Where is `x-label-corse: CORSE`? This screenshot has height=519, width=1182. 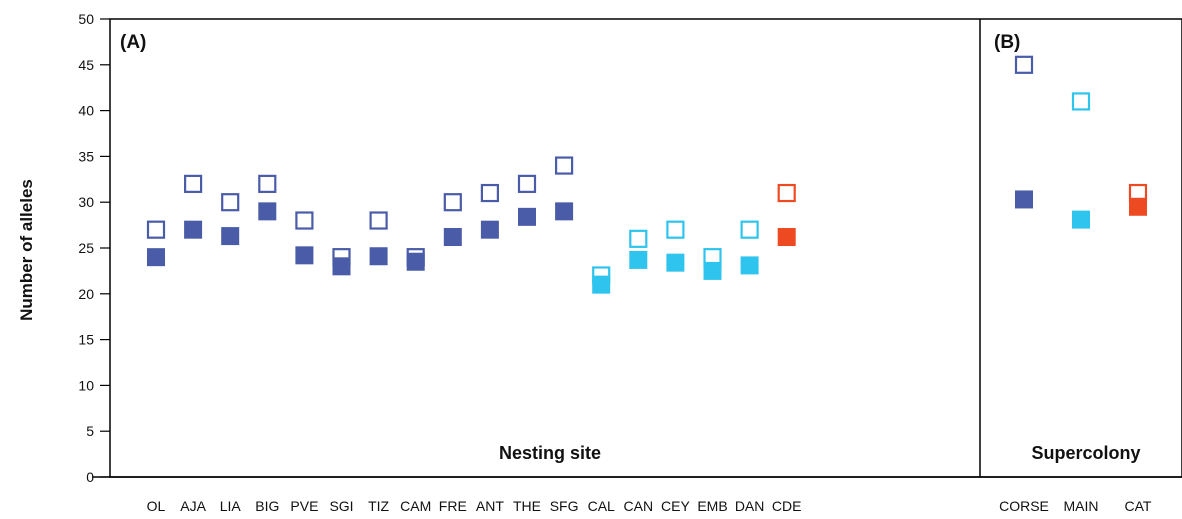
x-label-corse: CORSE is located at coordinates (1024, 506).